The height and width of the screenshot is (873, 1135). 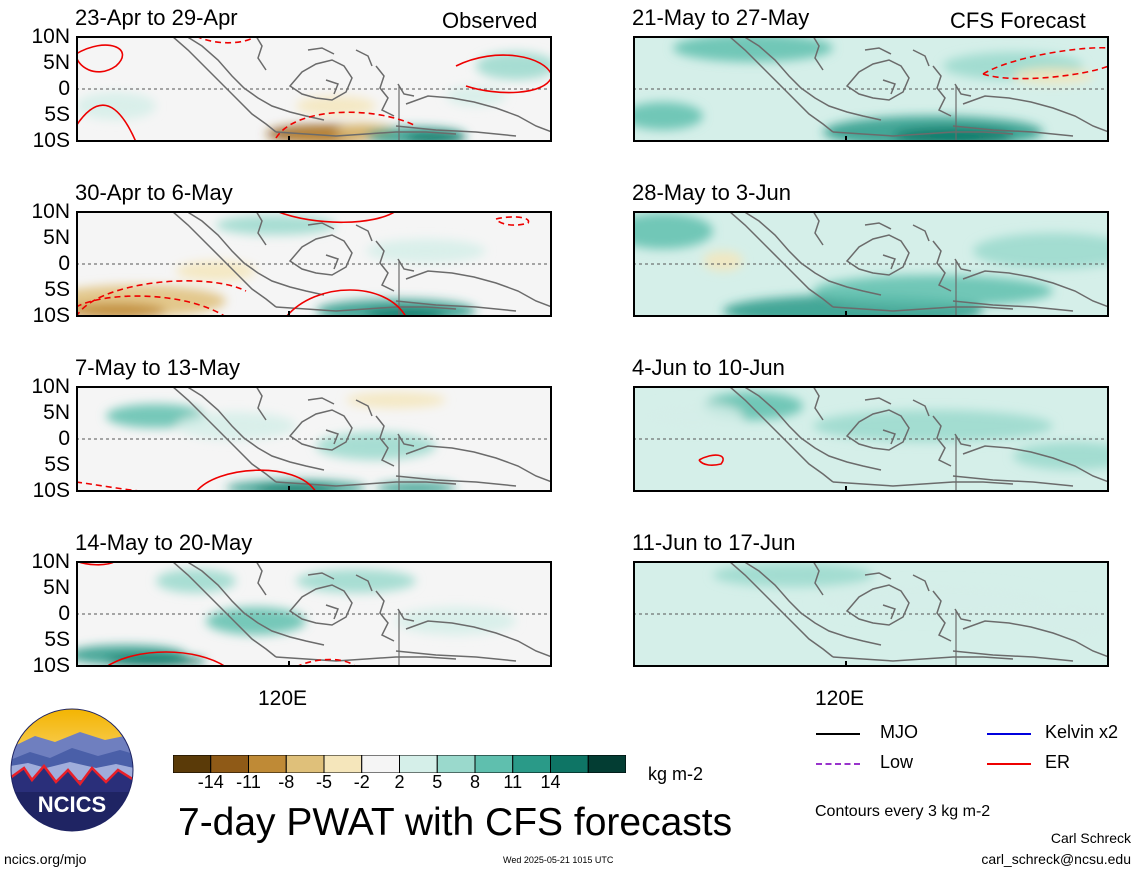 I want to click on colorbar-swatches, so click(x=399, y=764).